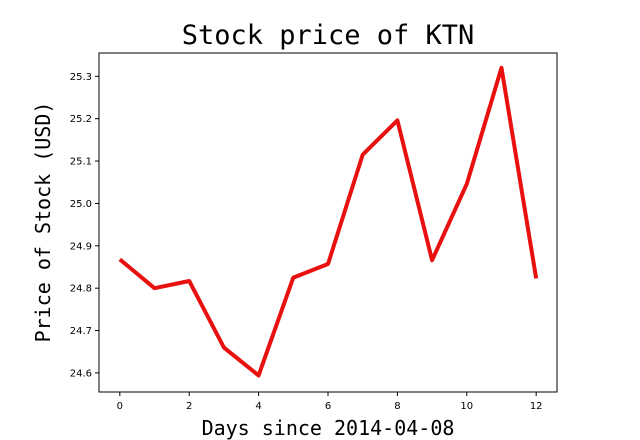 This screenshot has width=640, height=440. Describe the element at coordinates (536, 406) in the screenshot. I see `x-tick-label: 12` at that location.